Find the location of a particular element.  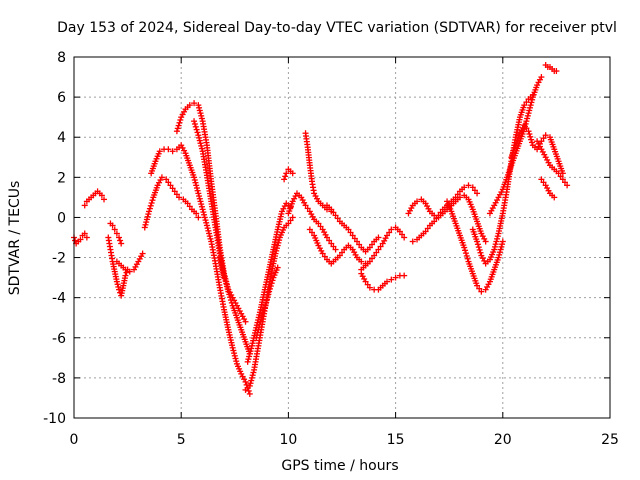

x-tick-label: 15 is located at coordinates (396, 440).